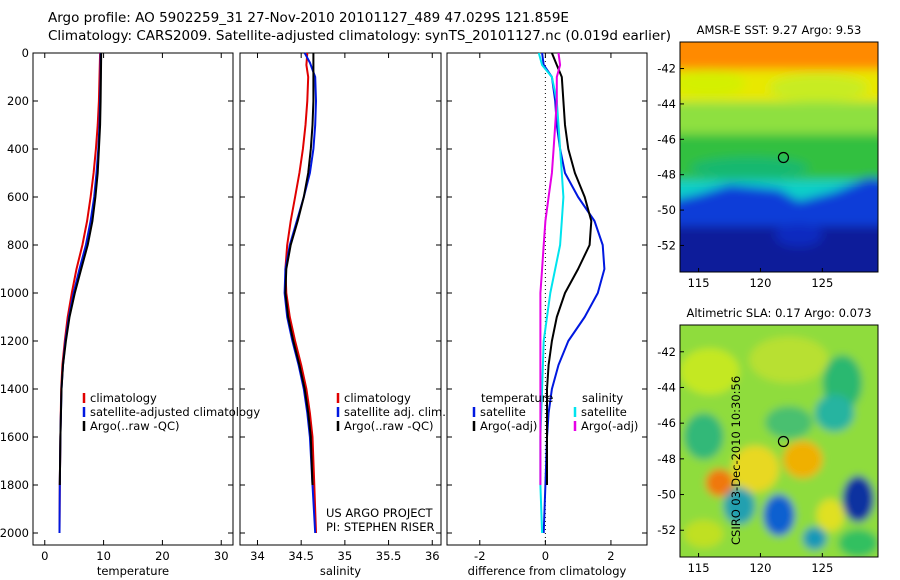 This screenshot has height=580, width=900. I want to click on salinity-series-argo-raw-qc-, so click(299, 269).